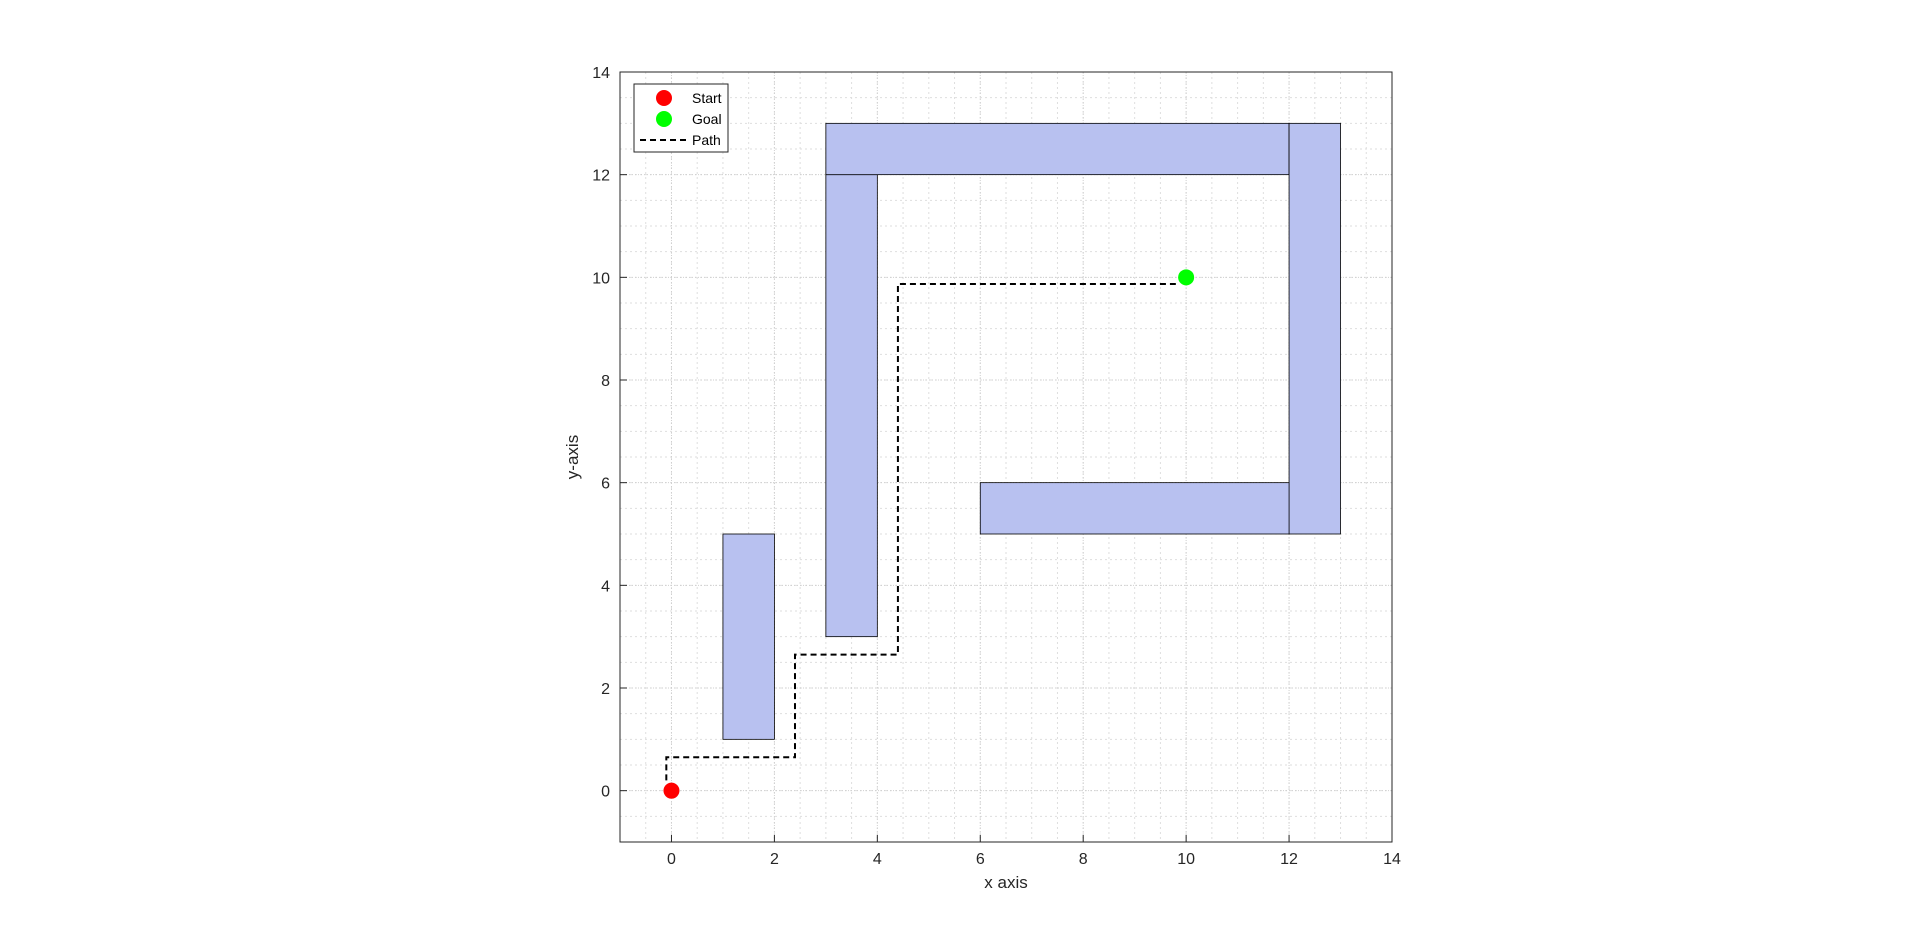 This screenshot has width=1920, height=941. I want to click on goal-marker, so click(1186, 277).